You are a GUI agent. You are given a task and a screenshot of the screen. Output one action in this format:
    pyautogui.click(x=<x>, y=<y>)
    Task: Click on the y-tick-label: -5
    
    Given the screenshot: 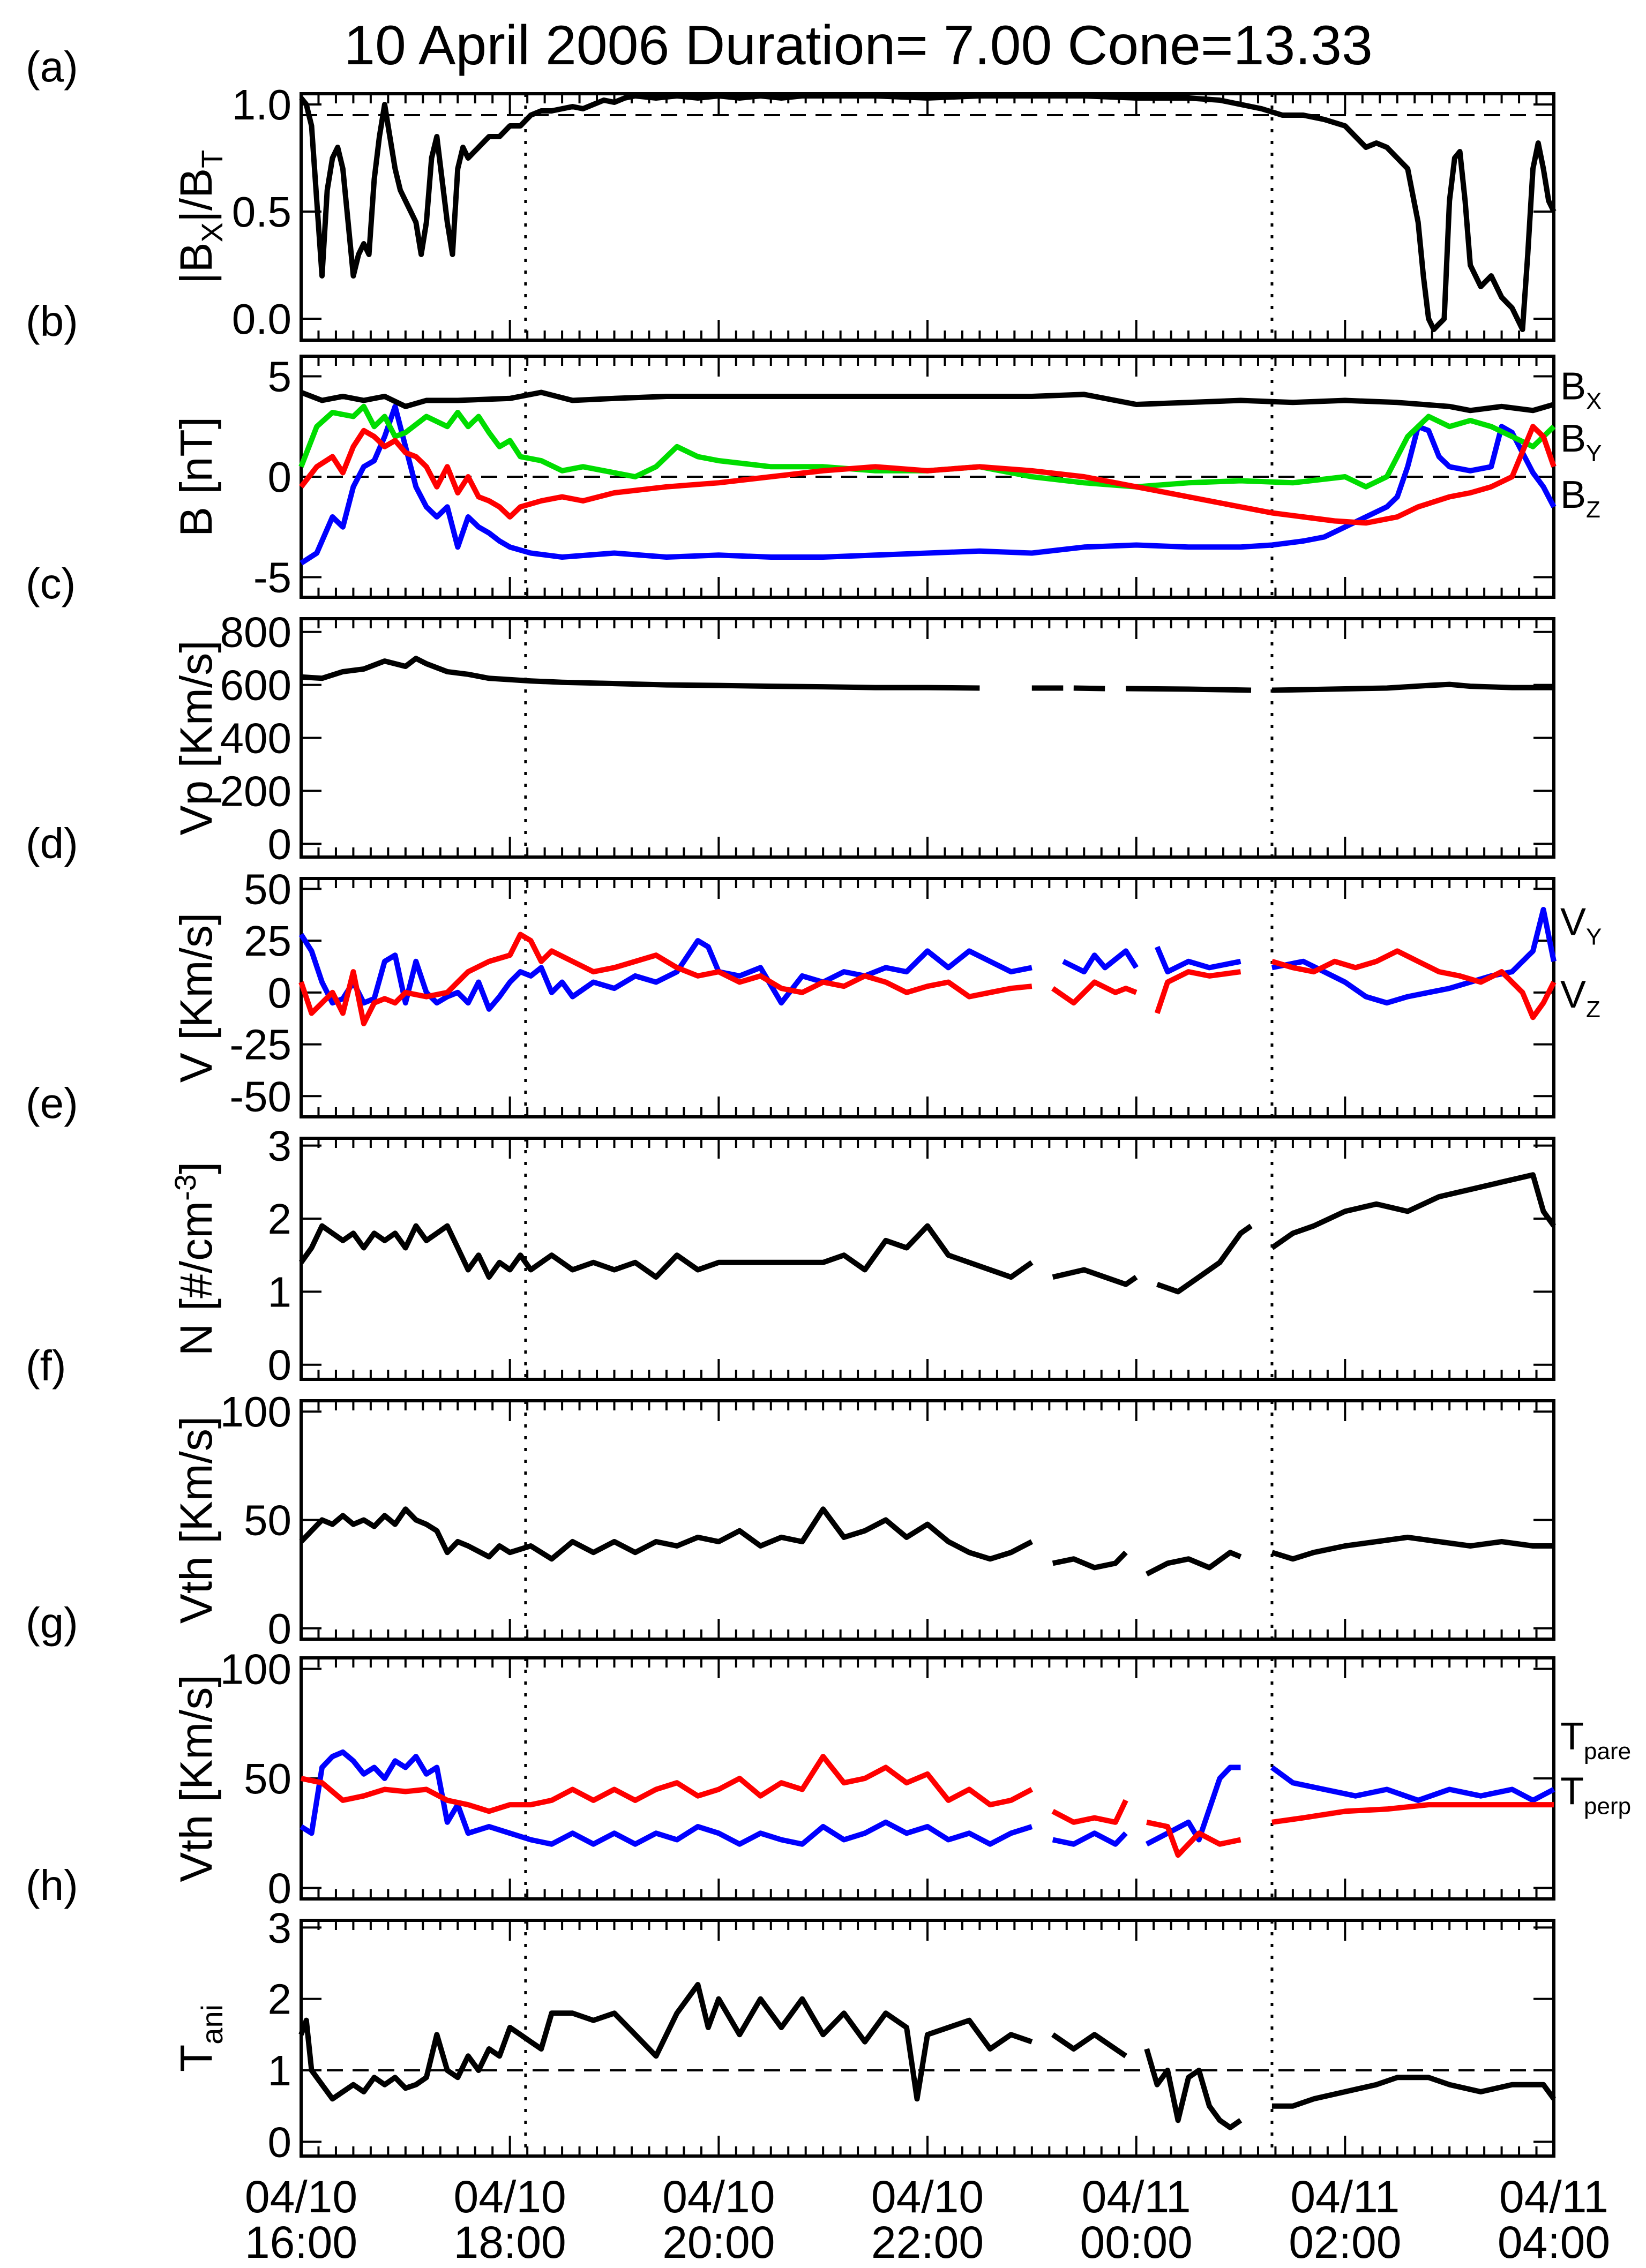 What is the action you would take?
    pyautogui.click(x=272, y=578)
    